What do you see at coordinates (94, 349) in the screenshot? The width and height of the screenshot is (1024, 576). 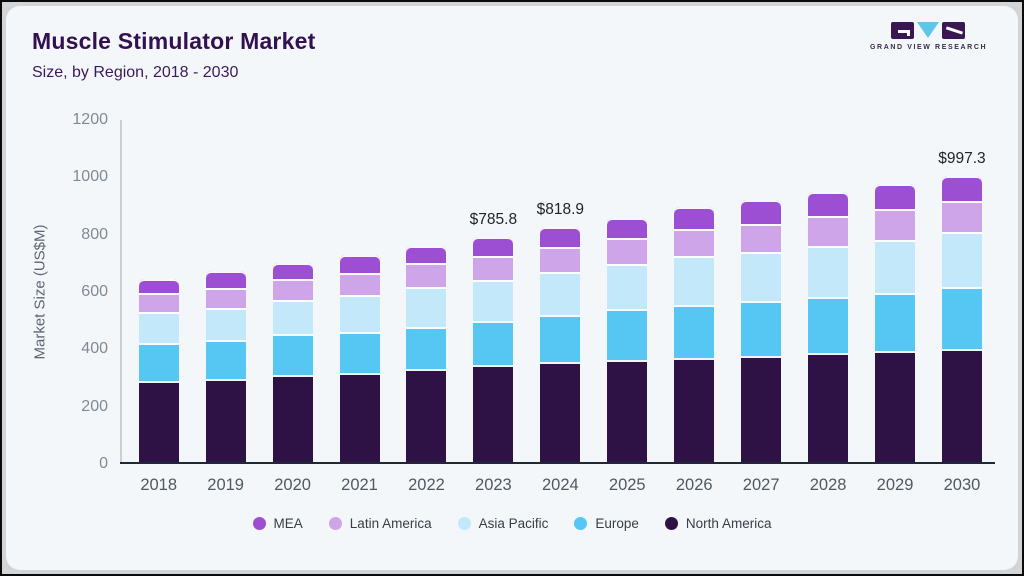 I see `y-tick-label: 400` at bounding box center [94, 349].